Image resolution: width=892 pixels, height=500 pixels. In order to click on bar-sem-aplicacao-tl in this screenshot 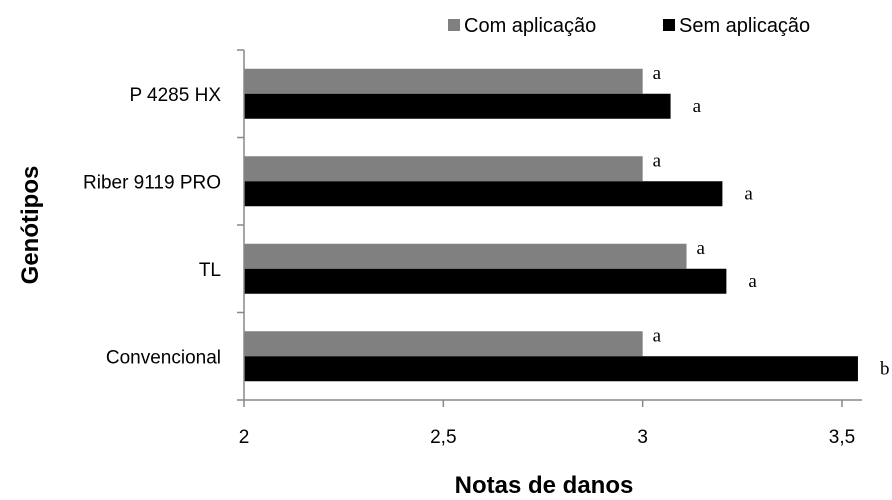, I will do `click(485, 281)`.